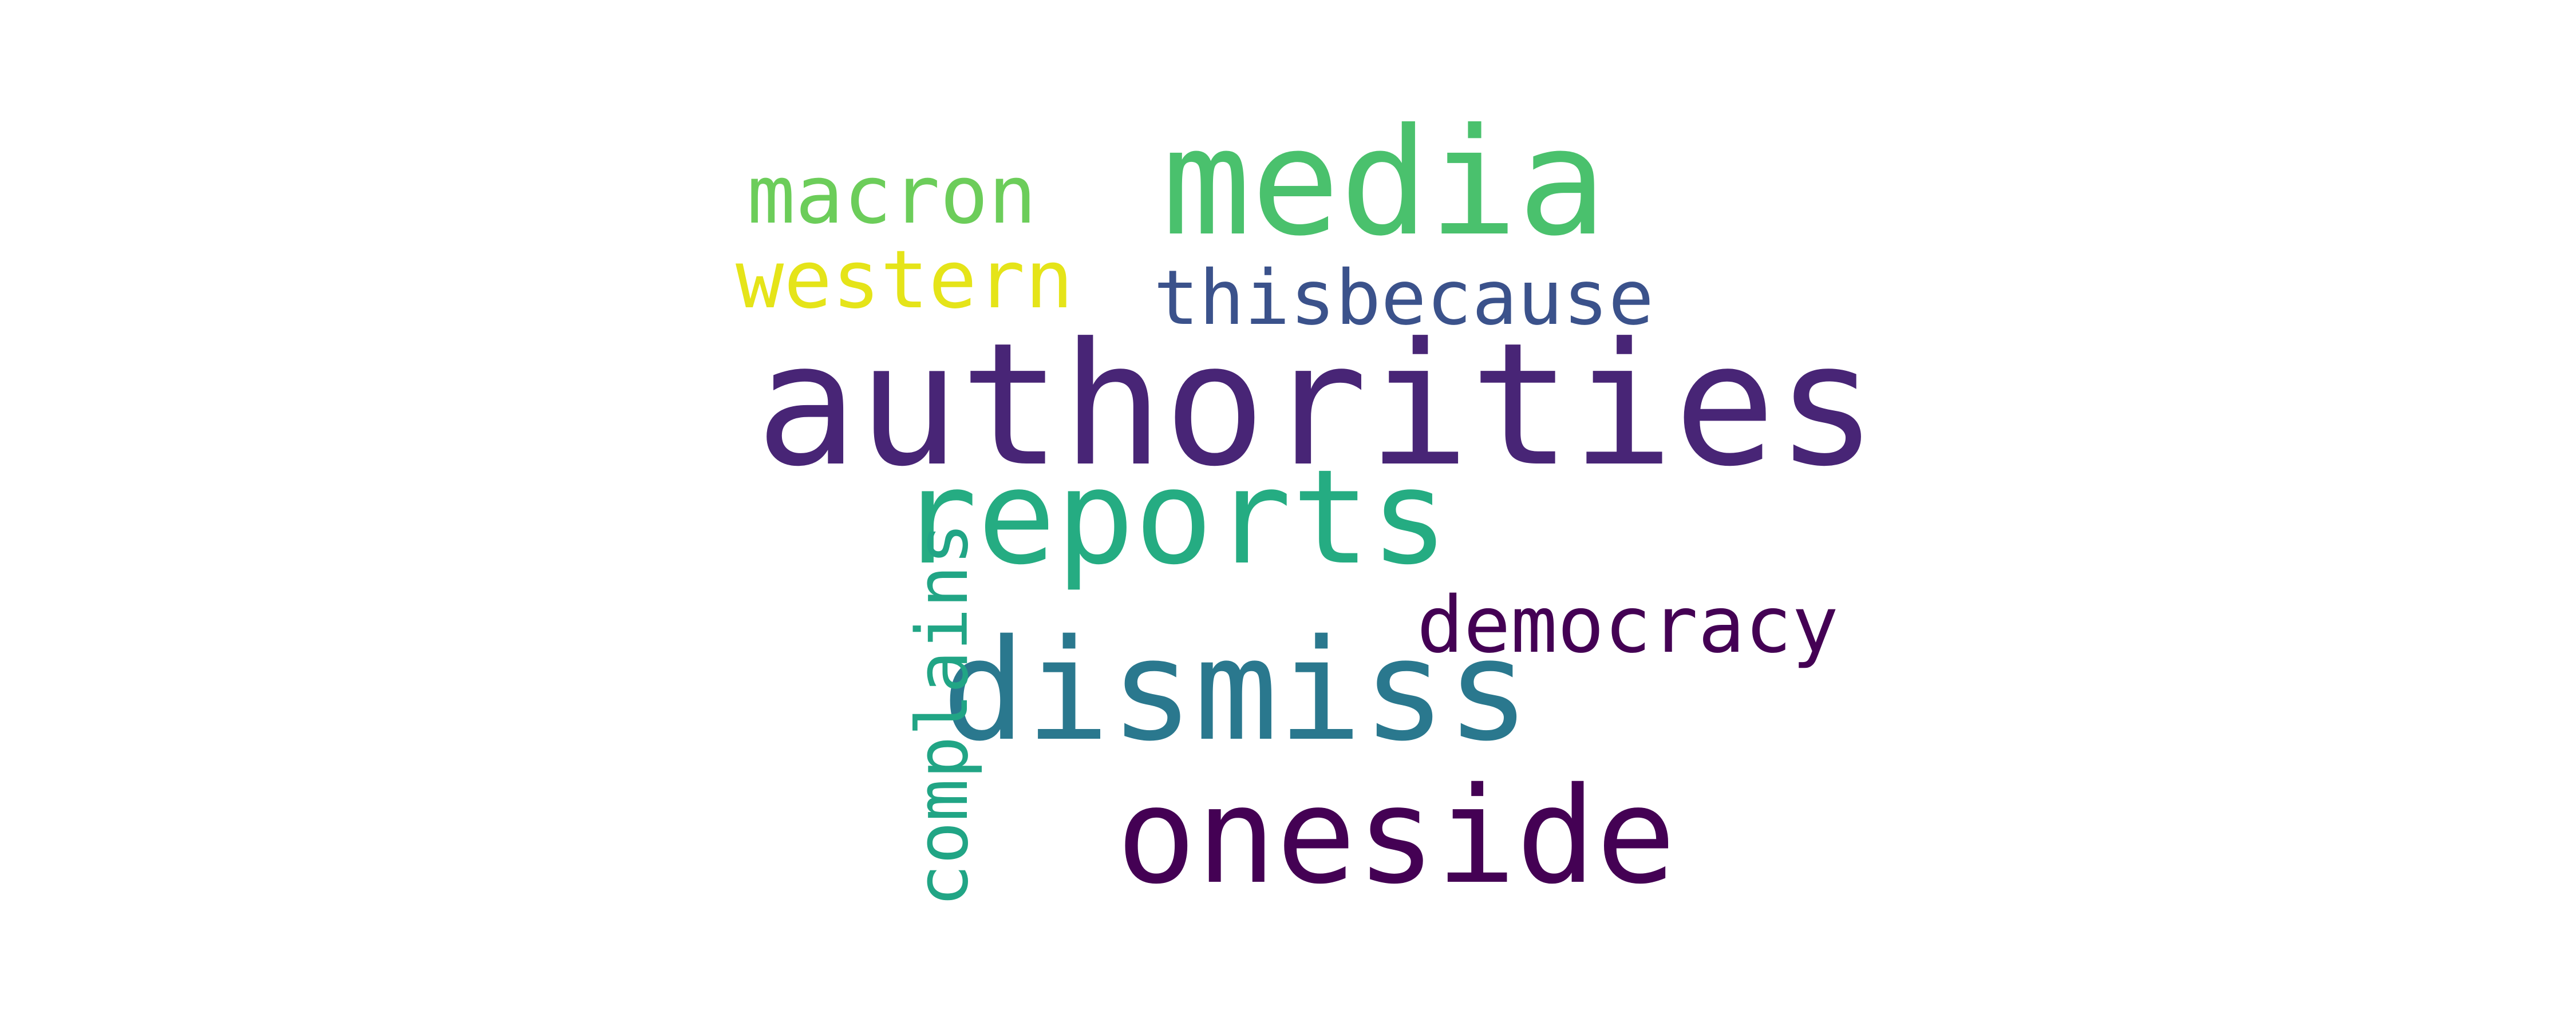 This screenshot has width=2576, height=1030. Describe the element at coordinates (1628, 625) in the screenshot. I see `word-democracy: democracy` at that location.